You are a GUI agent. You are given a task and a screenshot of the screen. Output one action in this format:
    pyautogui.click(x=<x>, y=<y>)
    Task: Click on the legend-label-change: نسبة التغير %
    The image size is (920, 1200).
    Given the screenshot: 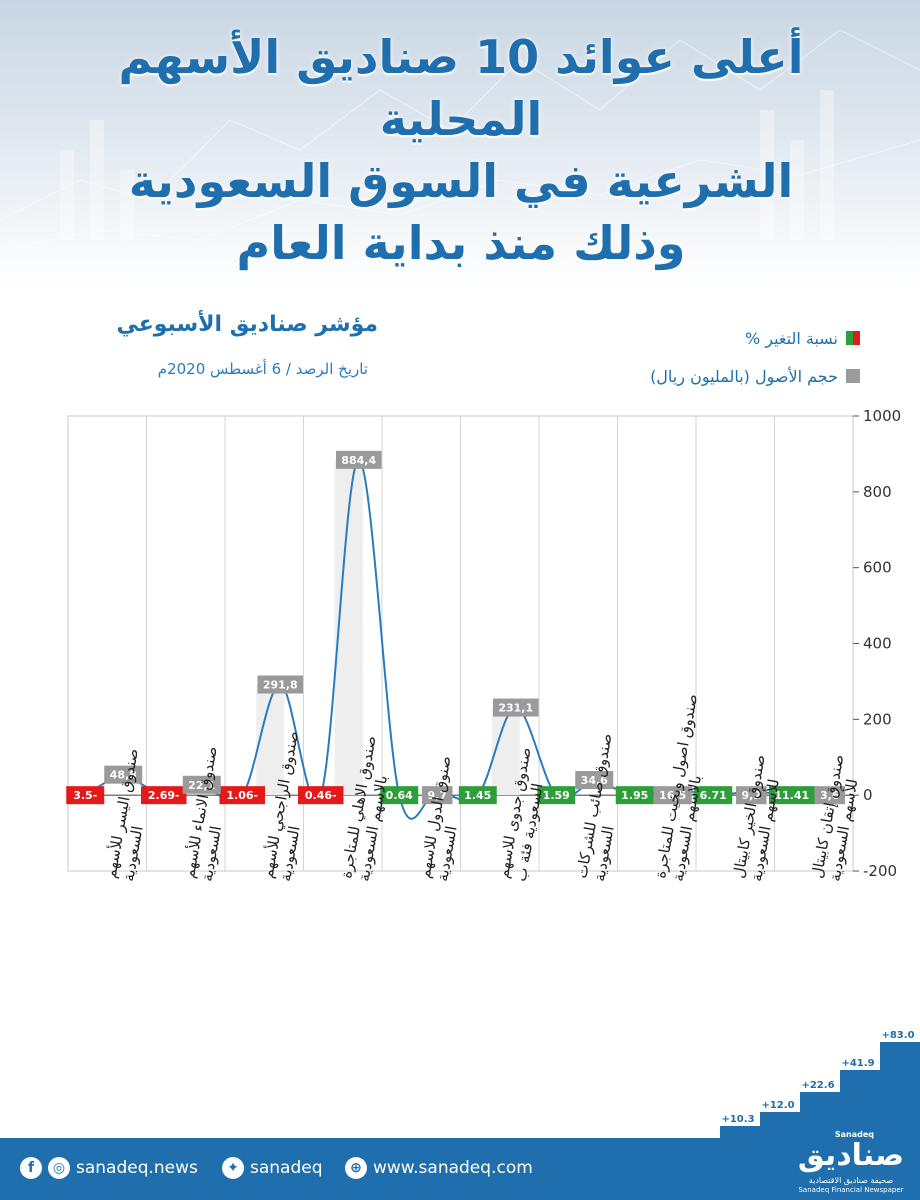 What is the action you would take?
    pyautogui.click(x=791, y=338)
    